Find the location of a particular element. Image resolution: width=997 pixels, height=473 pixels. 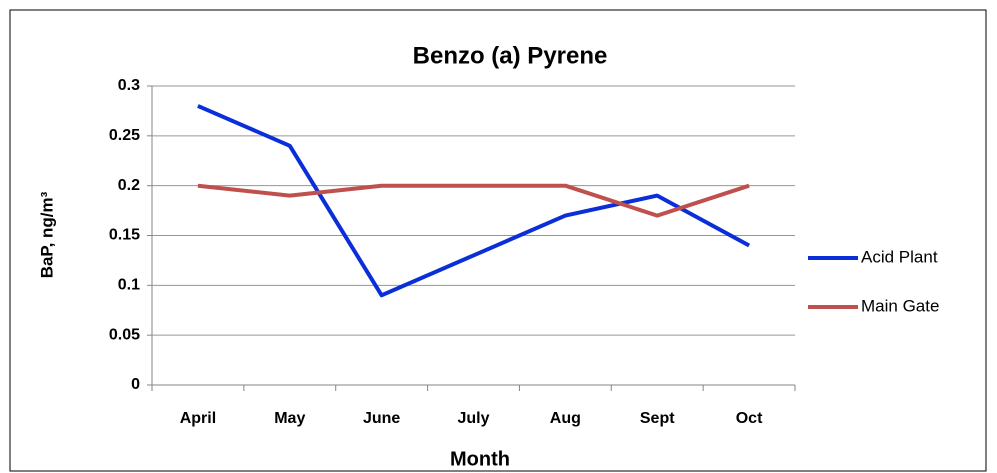

x-tick-label: Sept is located at coordinates (657, 418).